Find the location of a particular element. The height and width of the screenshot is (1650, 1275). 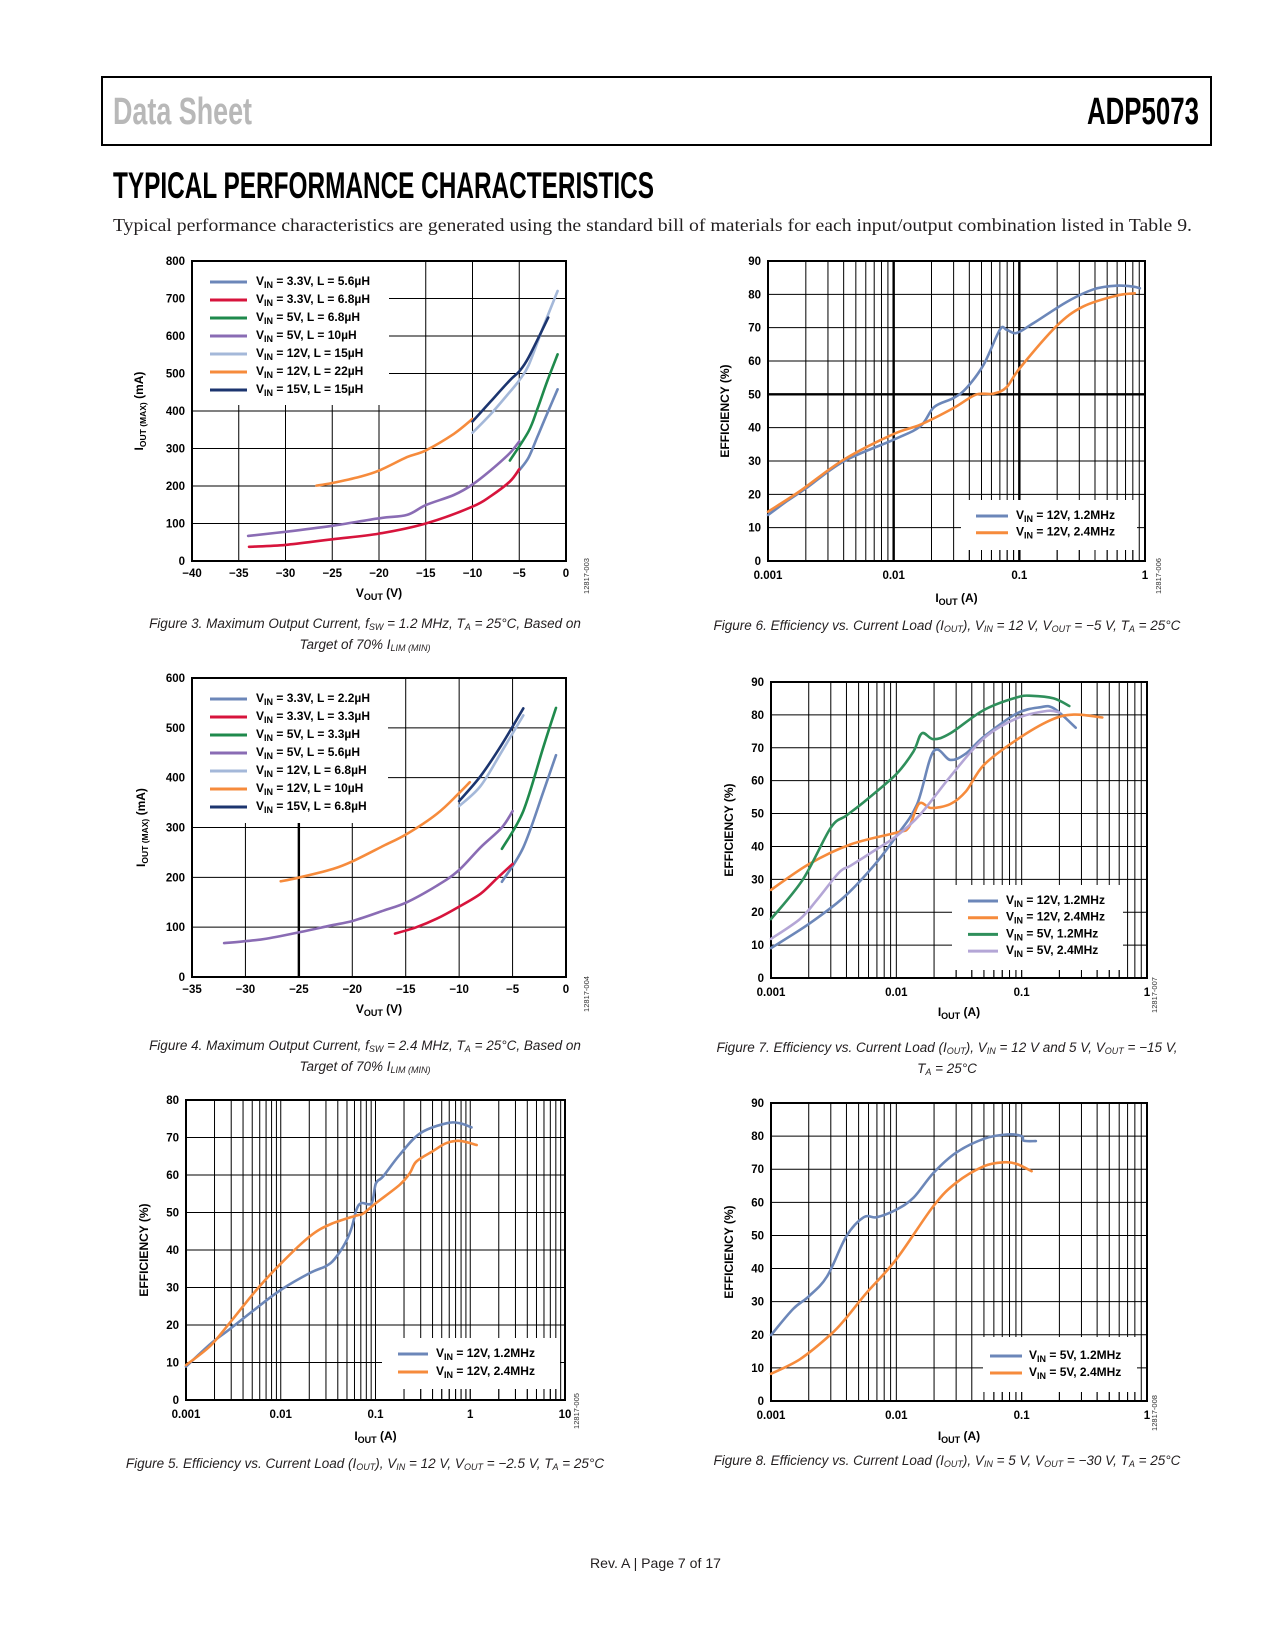

data-series is located at coordinates (331, 1244).